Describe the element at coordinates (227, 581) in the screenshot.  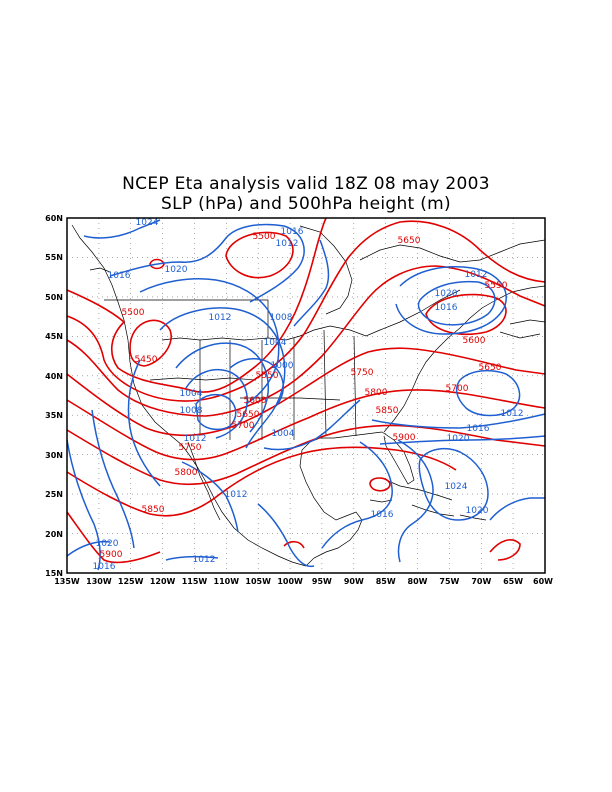
I see `lon-tick-label: 110W` at that location.